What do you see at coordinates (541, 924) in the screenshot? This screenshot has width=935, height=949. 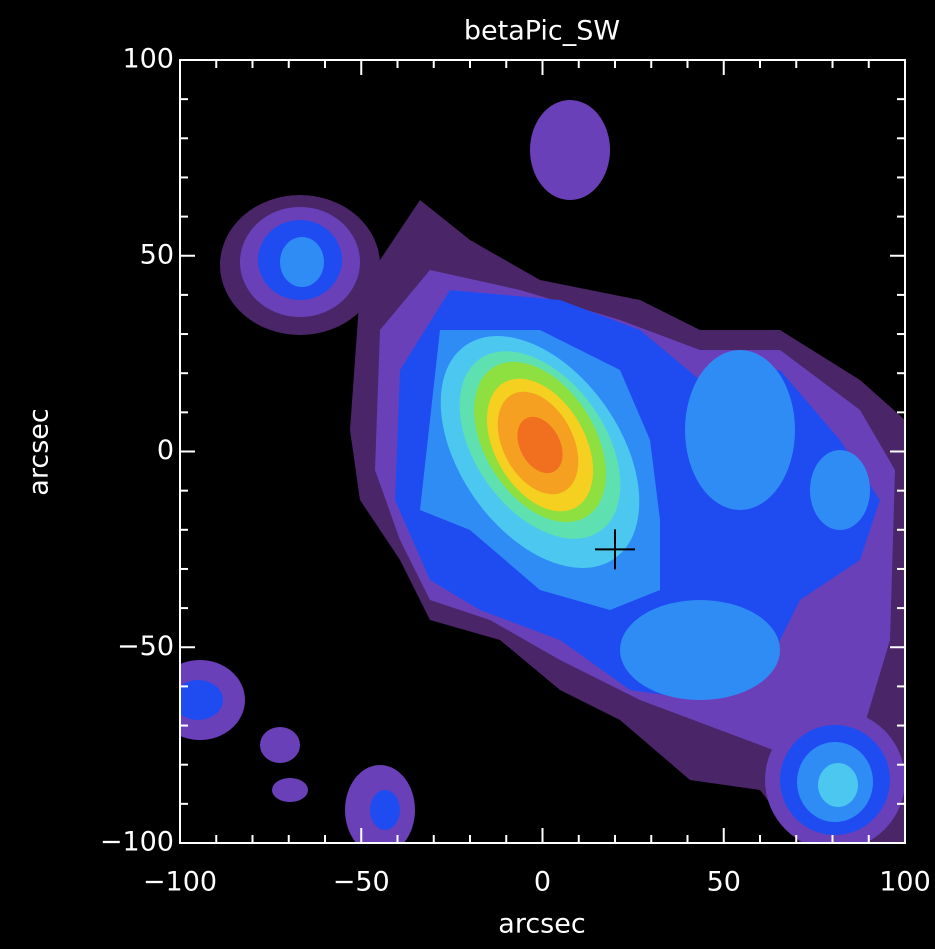 I see `x-axis-label: arcsec` at bounding box center [541, 924].